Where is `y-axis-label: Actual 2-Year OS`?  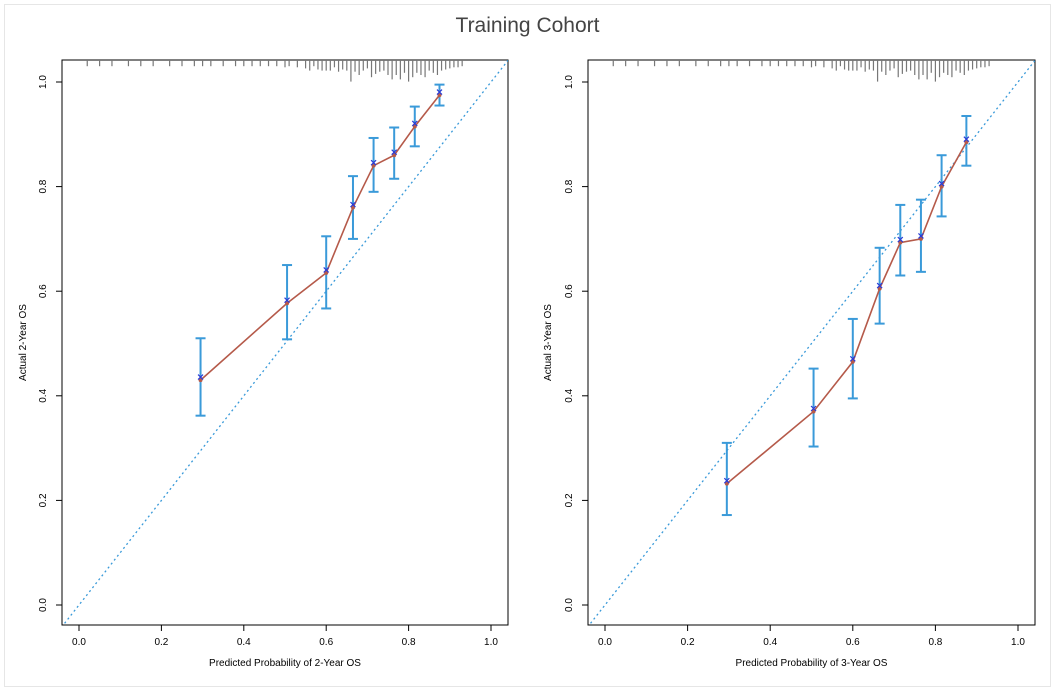
y-axis-label: Actual 2-Year OS is located at coordinates (23, 342).